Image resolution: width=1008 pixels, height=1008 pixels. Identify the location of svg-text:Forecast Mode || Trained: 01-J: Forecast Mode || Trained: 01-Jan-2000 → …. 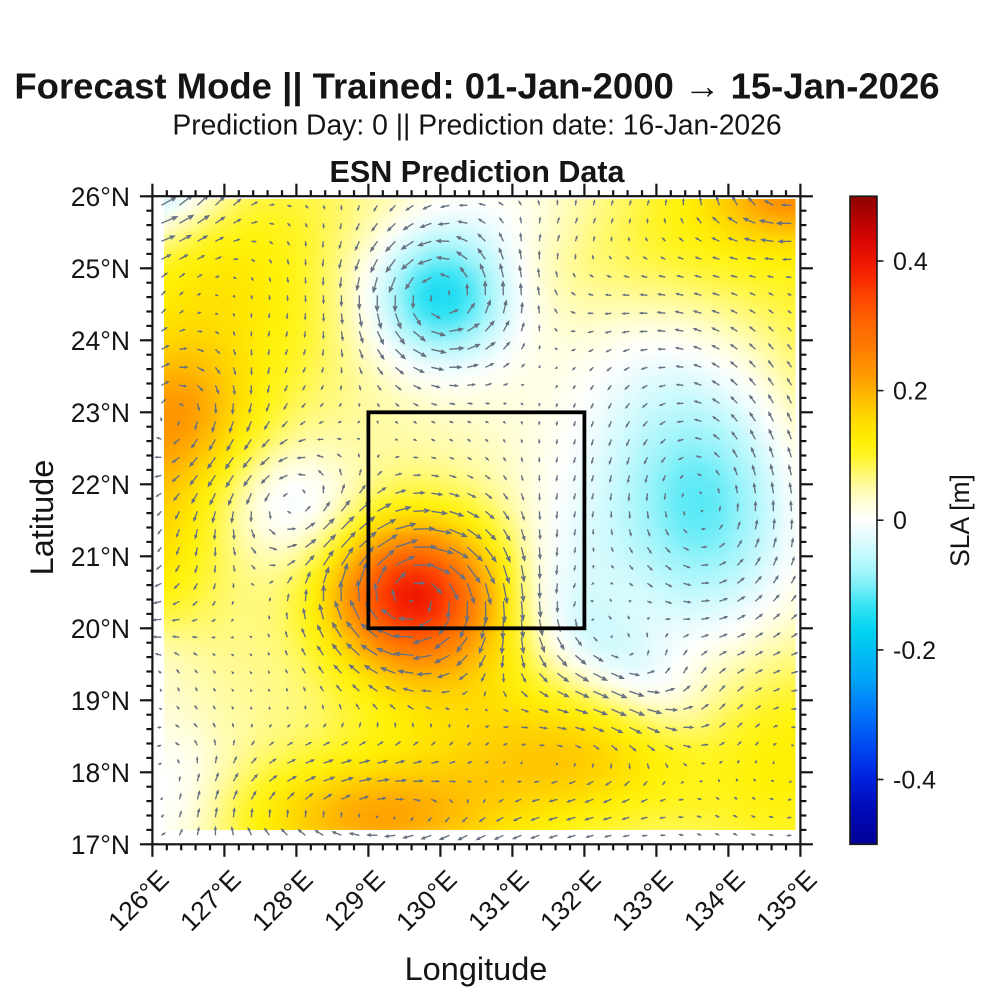
(476, 87).